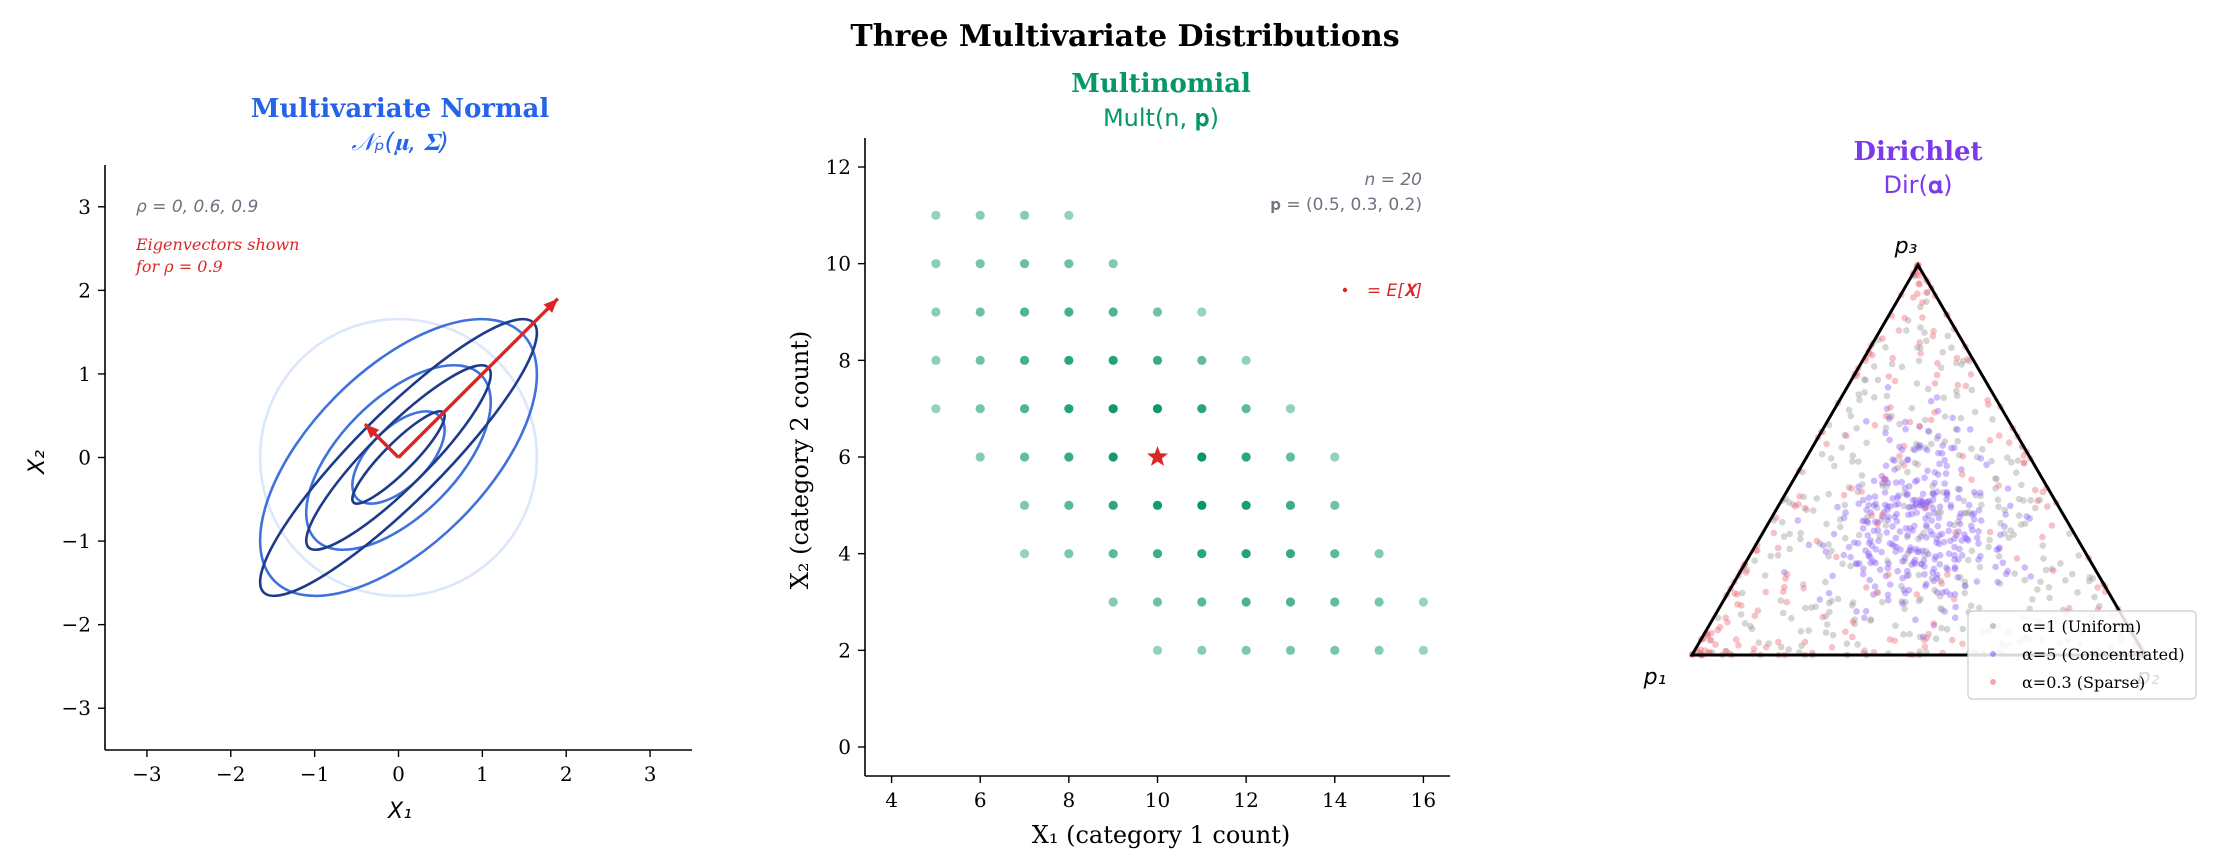 The width and height of the screenshot is (2220, 868). Describe the element at coordinates (400, 109) in the screenshot. I see `normal-title: Multivariate Normal` at that location.